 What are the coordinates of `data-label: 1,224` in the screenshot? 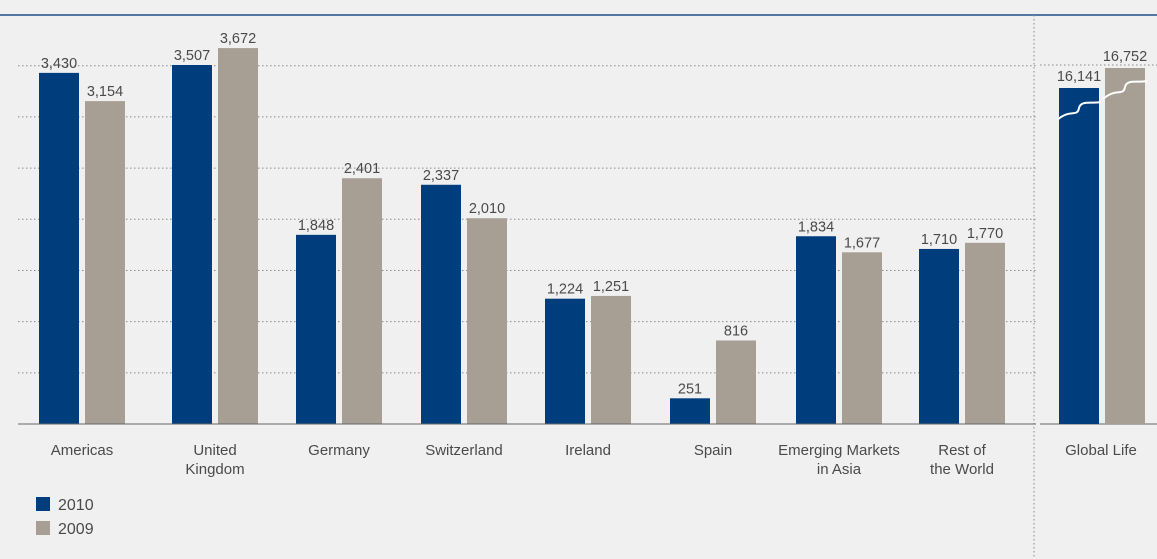 It's located at (565, 290).